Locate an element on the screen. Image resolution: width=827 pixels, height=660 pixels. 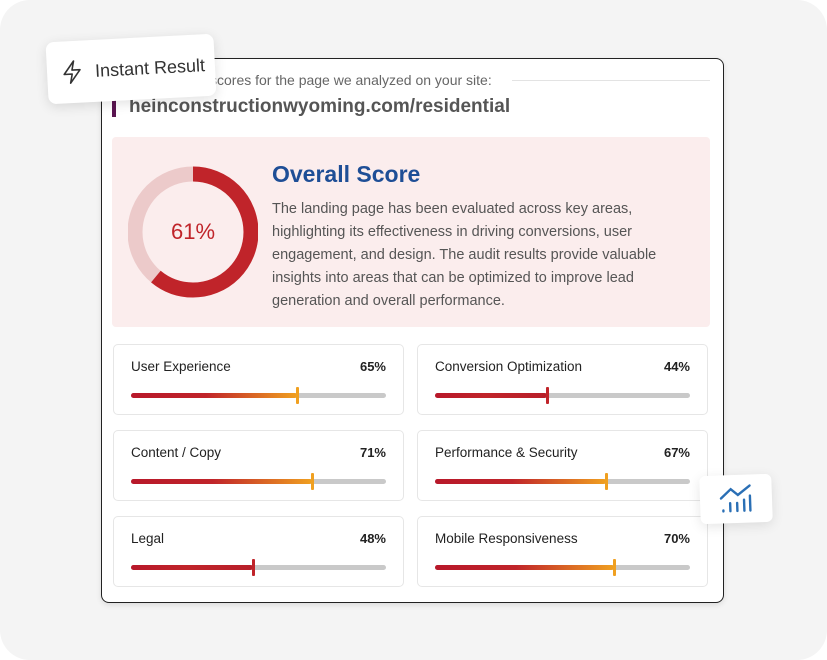
divider is located at coordinates (611, 80).